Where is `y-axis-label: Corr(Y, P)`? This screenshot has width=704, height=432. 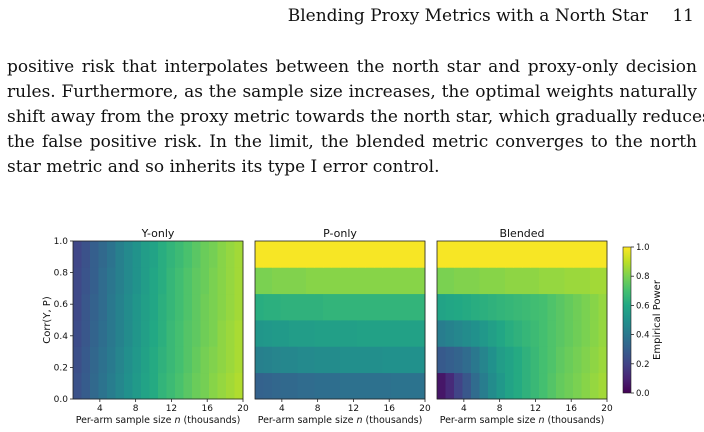 y-axis-label: Corr(Y, P) is located at coordinates (47, 320).